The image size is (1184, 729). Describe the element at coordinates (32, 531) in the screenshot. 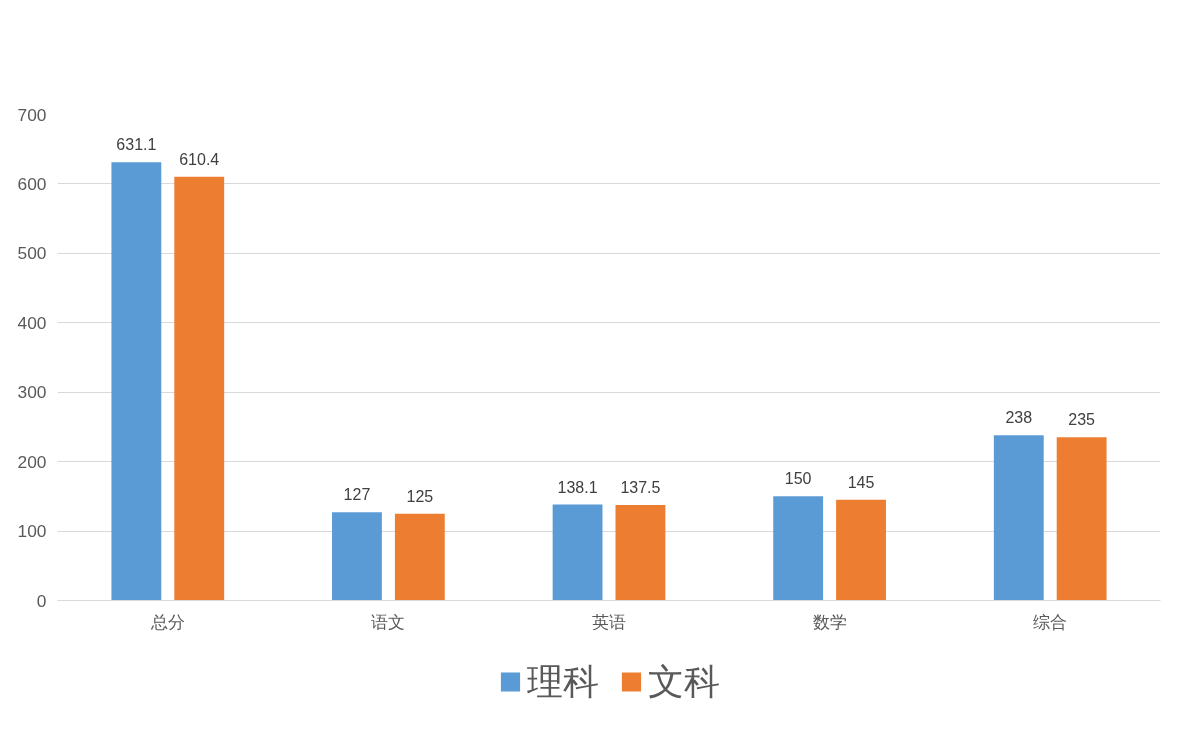

I see `y-tick-label: 100` at that location.